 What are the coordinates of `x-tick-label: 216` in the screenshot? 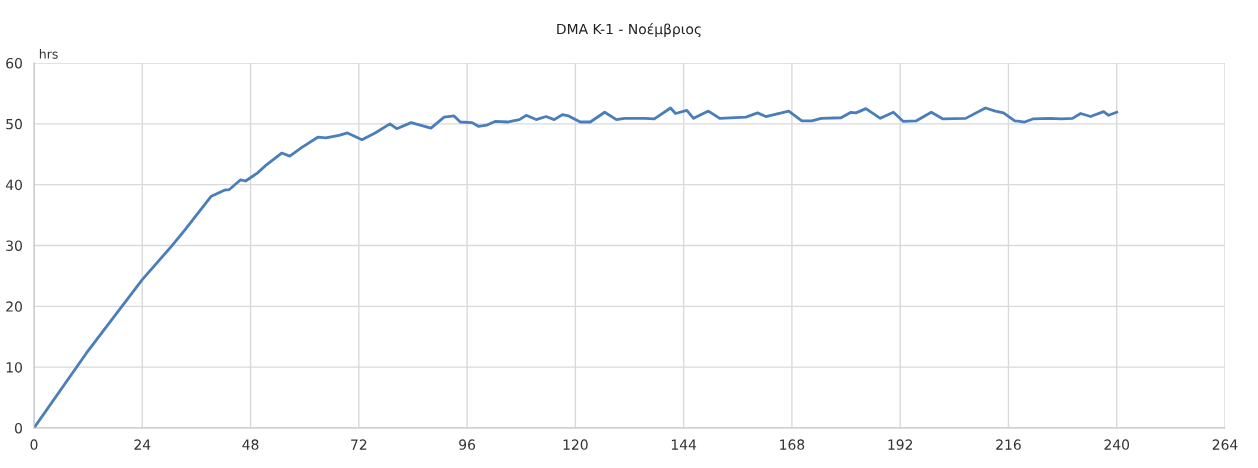 It's located at (1008, 444).